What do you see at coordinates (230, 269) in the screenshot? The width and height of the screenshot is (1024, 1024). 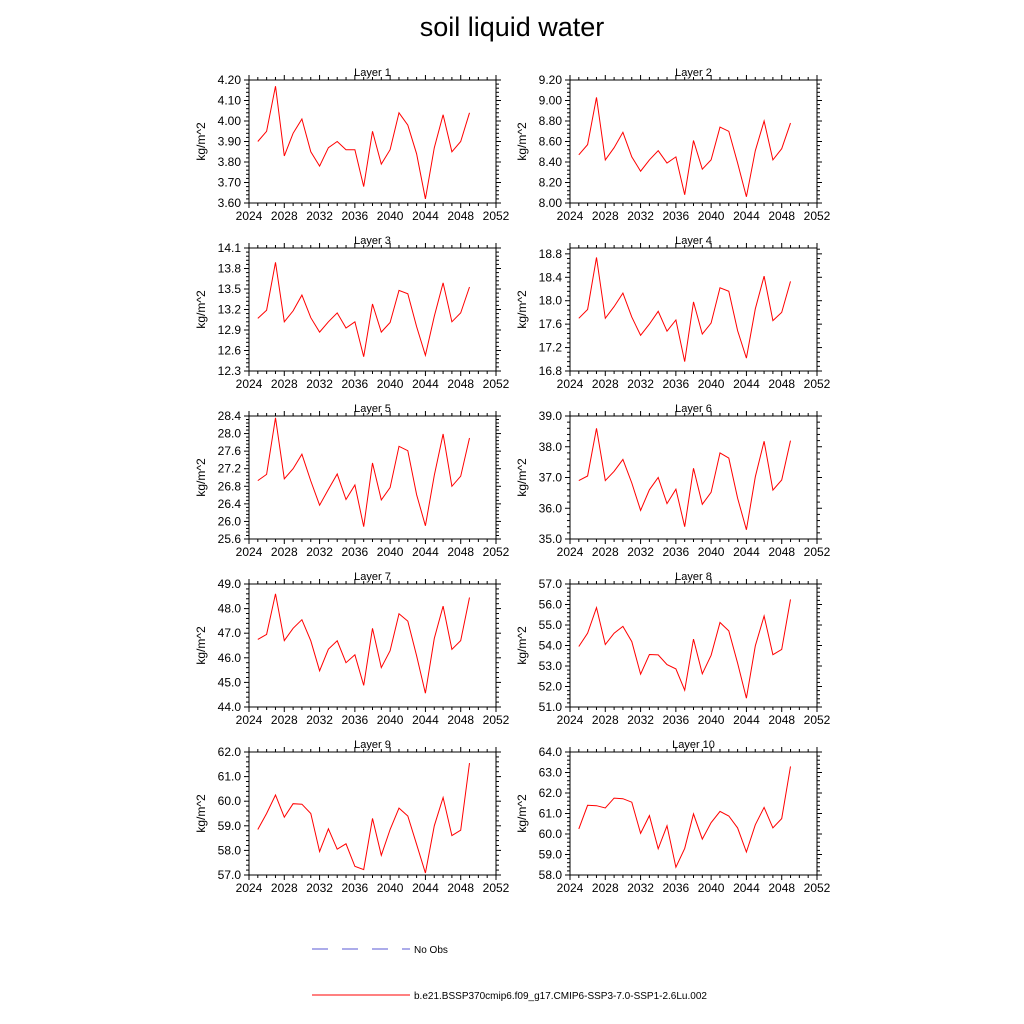 I see `y-tick-label: 13.8` at bounding box center [230, 269].